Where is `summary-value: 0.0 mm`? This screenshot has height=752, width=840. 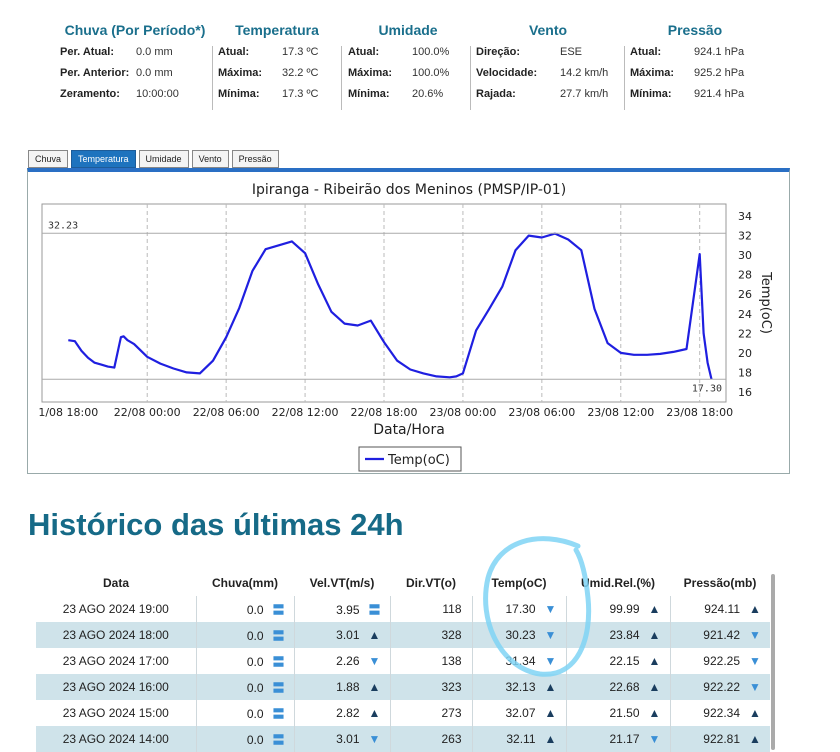 summary-value: 0.0 mm is located at coordinates (154, 73).